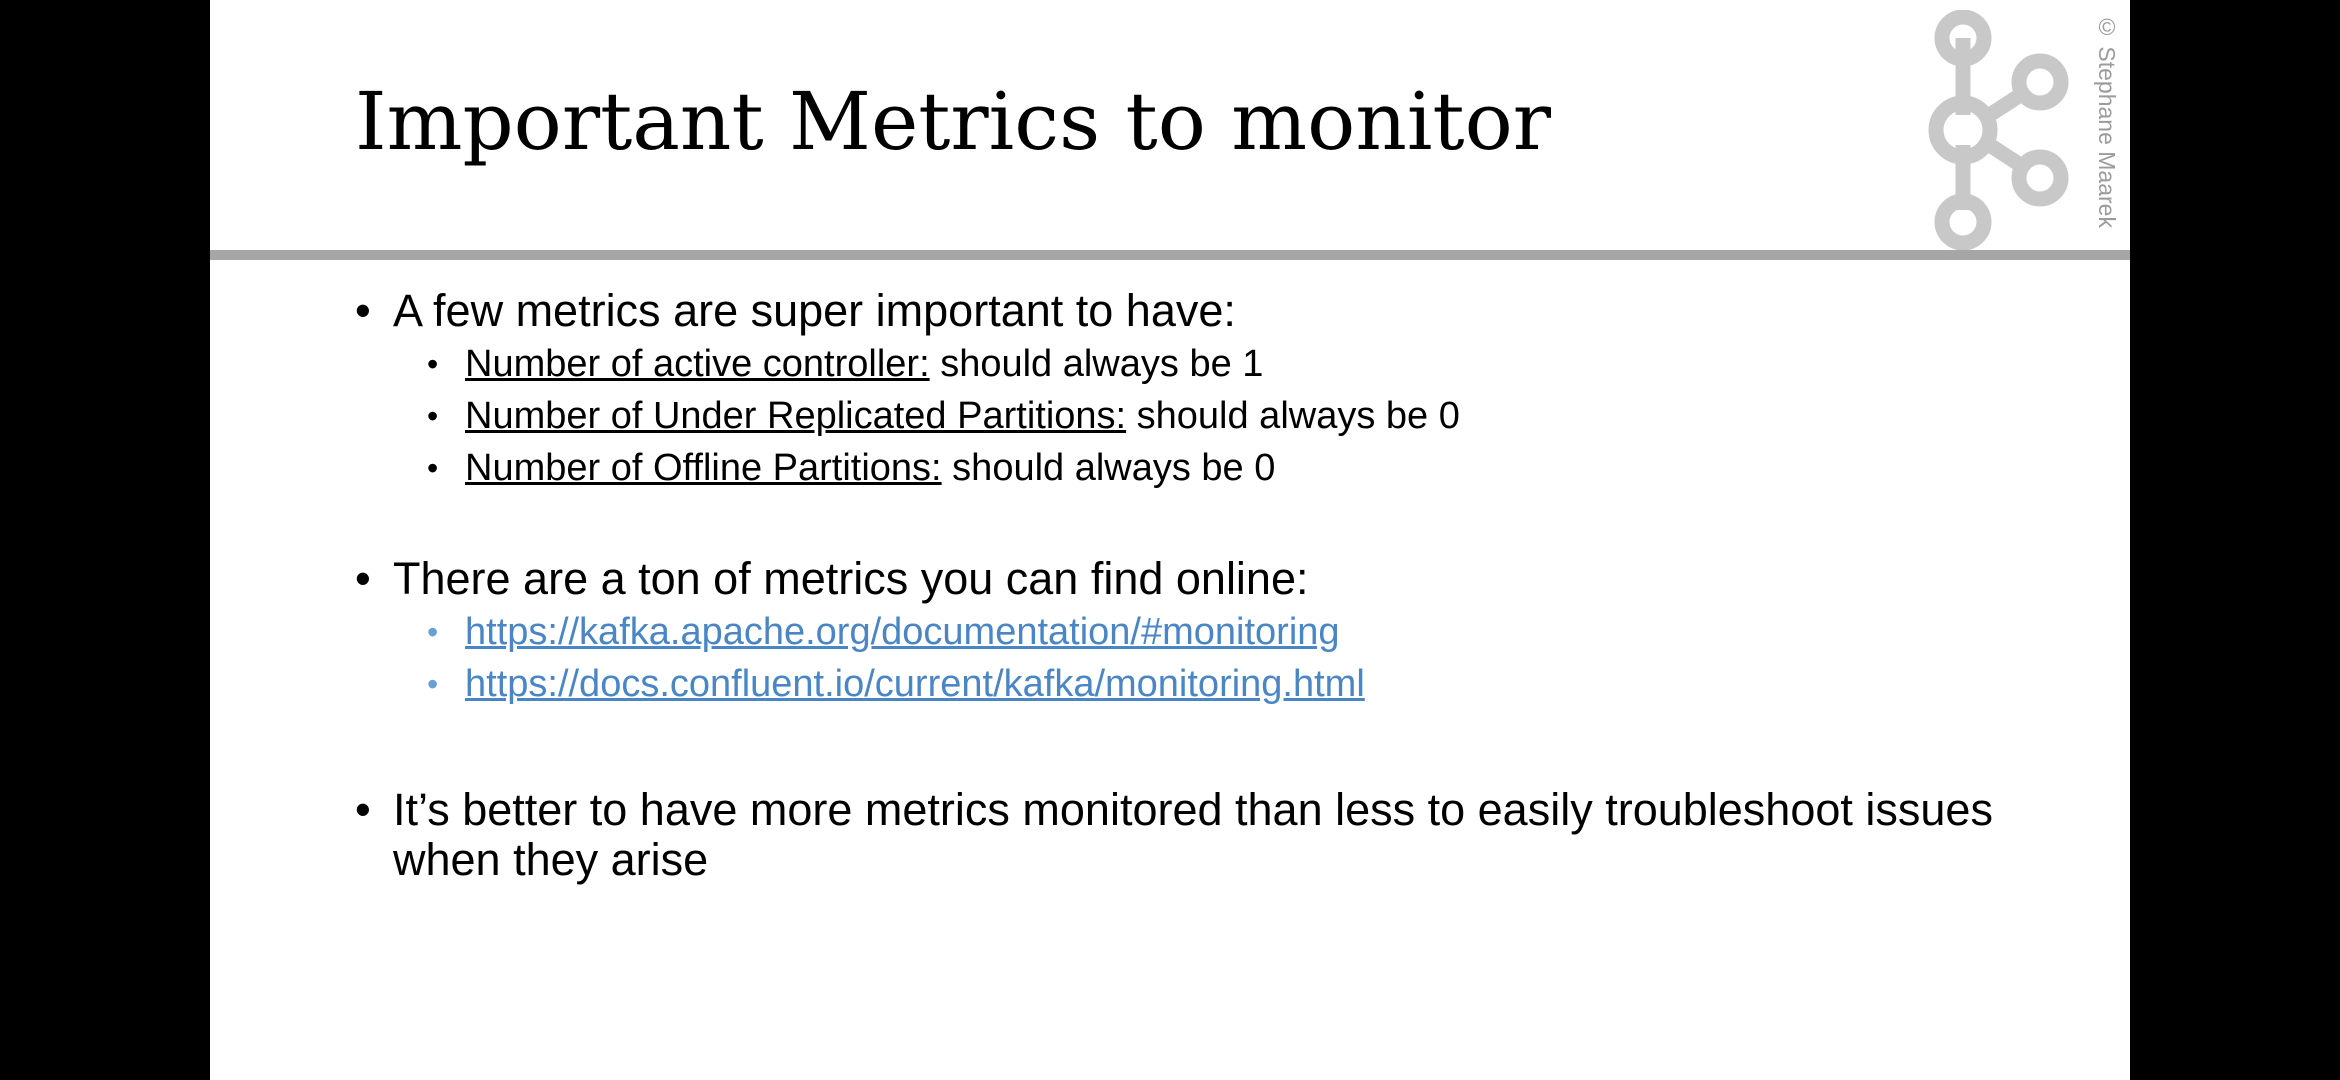 This screenshot has width=2340, height=1080. I want to click on kafka-logo-icon, so click(1998, 130).